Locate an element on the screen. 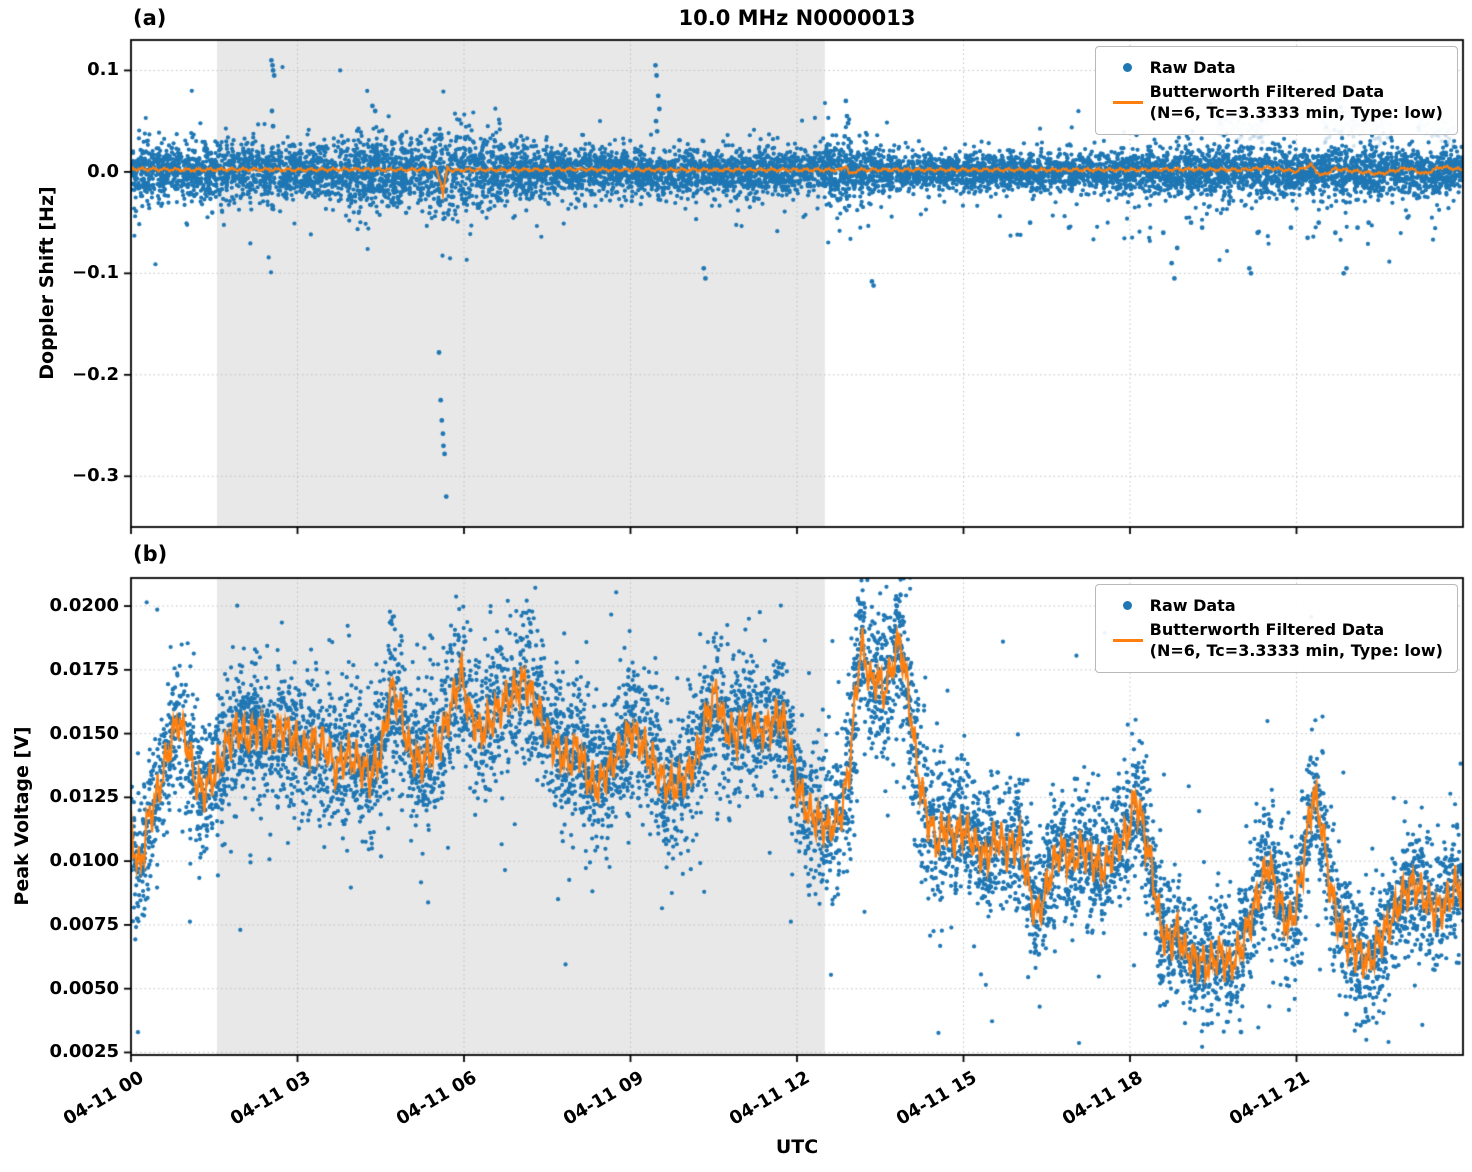 The width and height of the screenshot is (1472, 1172). y-tick-label: 0.0025 is located at coordinates (84, 1052).